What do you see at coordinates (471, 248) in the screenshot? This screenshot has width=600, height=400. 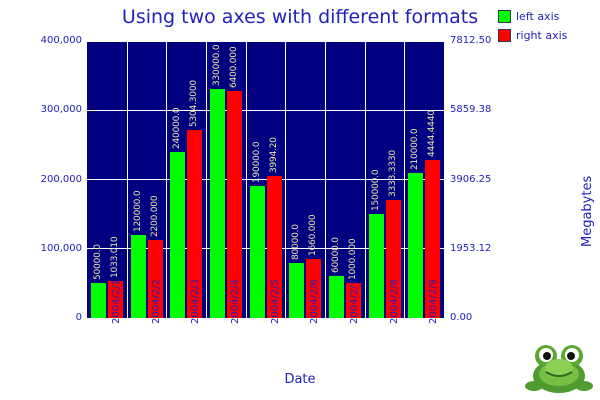 I see `y-axis-tick-label-right: 1953.12` at bounding box center [471, 248].